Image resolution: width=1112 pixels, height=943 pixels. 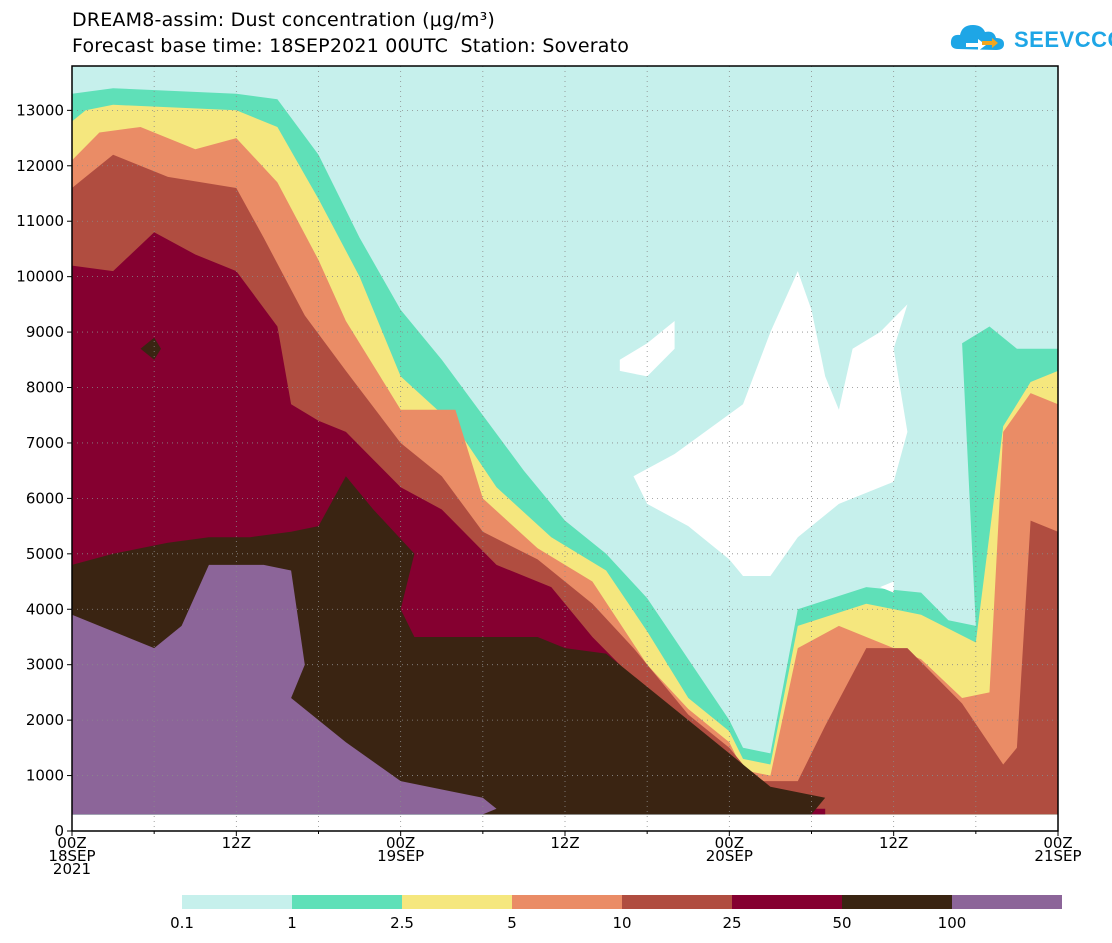 What do you see at coordinates (40, 221) in the screenshot?
I see `y-tick-label: 11000` at bounding box center [40, 221].